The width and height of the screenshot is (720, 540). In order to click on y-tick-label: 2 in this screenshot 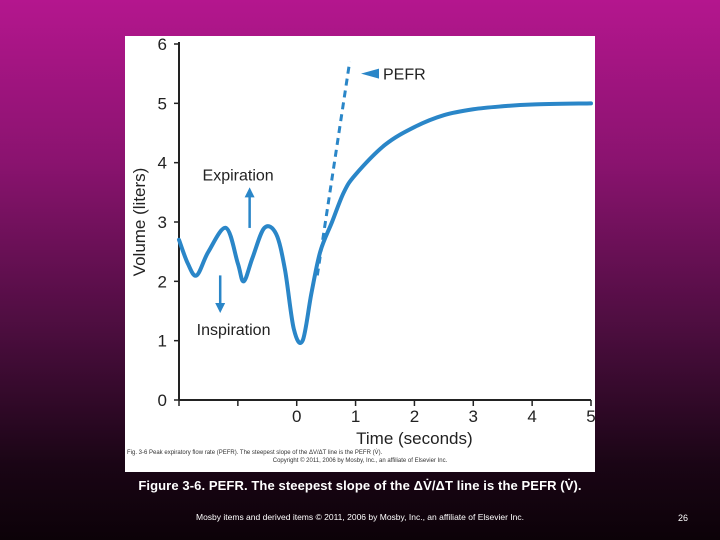, I will do `click(162, 281)`.